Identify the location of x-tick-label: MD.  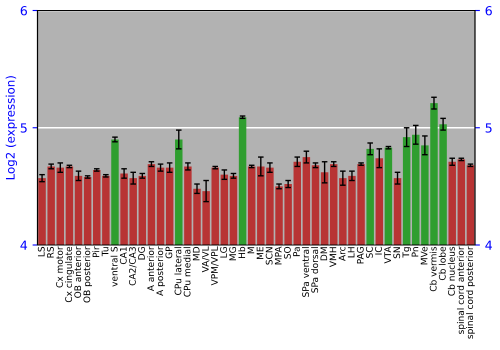
(196, 253).